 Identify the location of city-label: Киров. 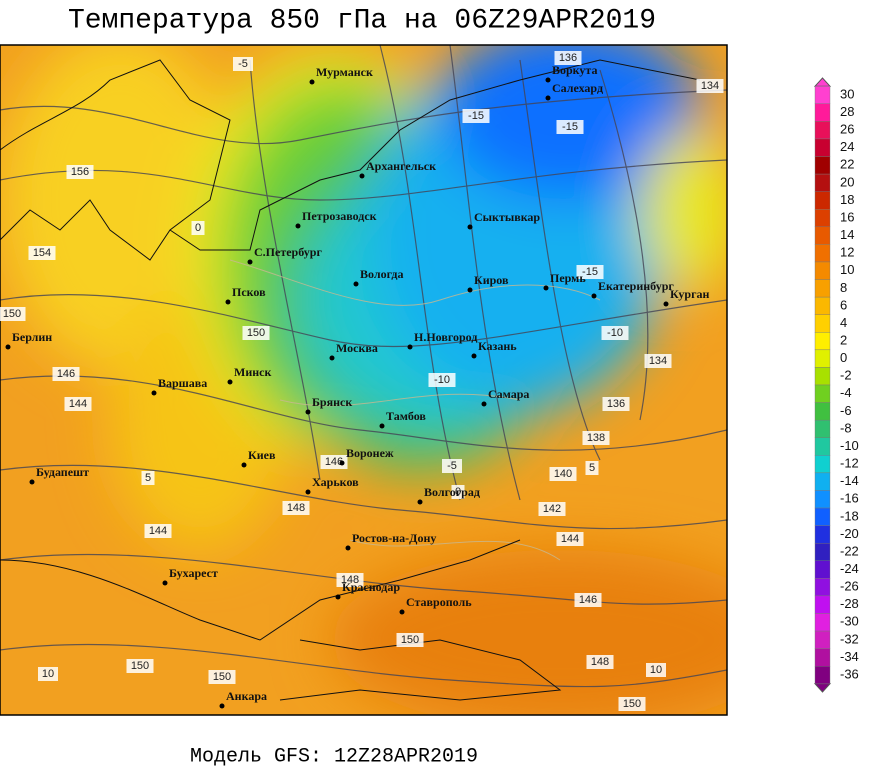
(491, 280).